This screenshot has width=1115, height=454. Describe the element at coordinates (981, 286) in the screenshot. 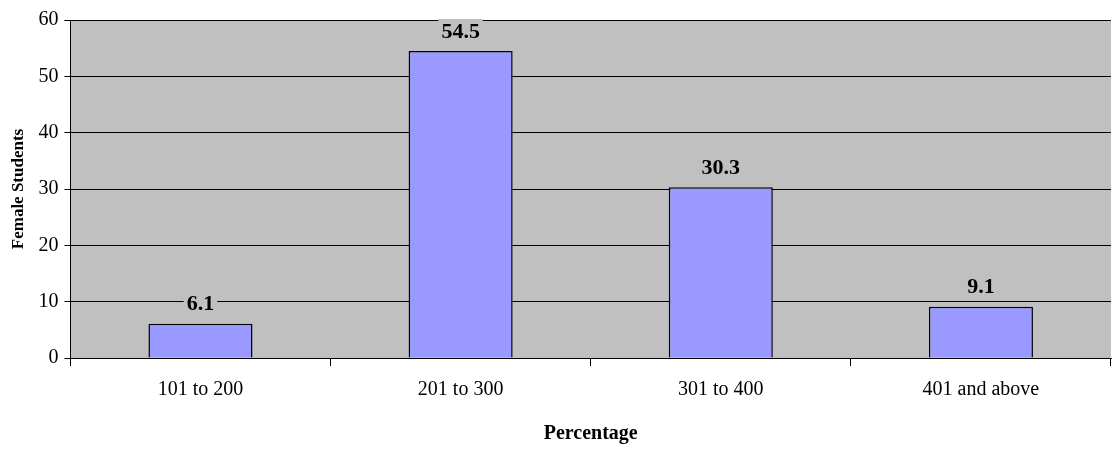

I see `data-label: 9.1` at that location.